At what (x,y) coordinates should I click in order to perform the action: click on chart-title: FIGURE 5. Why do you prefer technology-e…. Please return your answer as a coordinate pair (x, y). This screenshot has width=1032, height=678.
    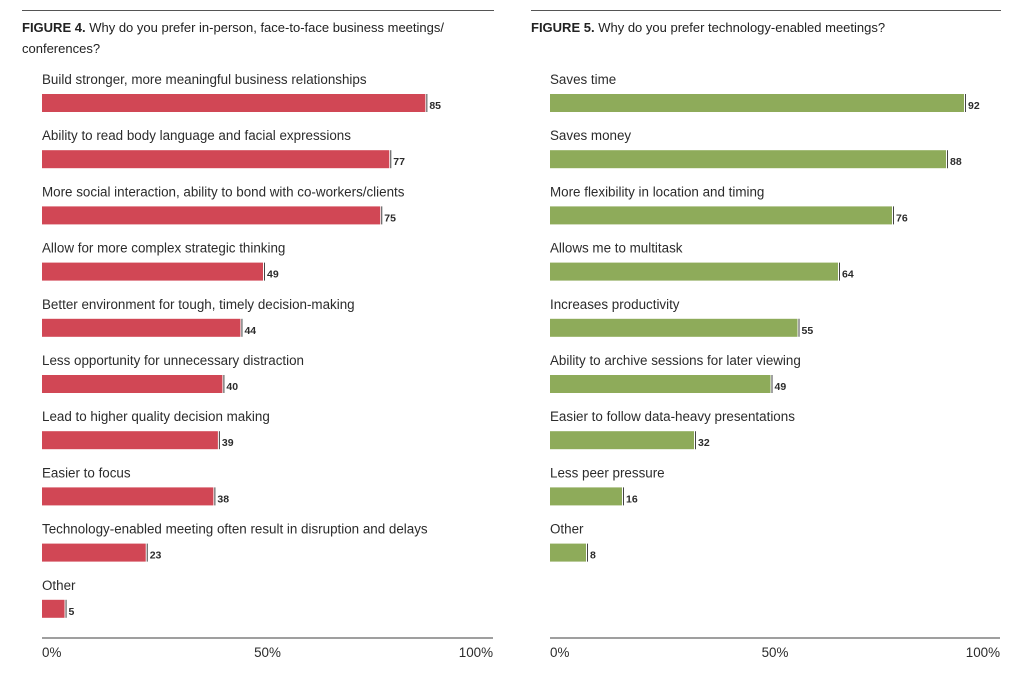
    Looking at the image, I should click on (708, 27).